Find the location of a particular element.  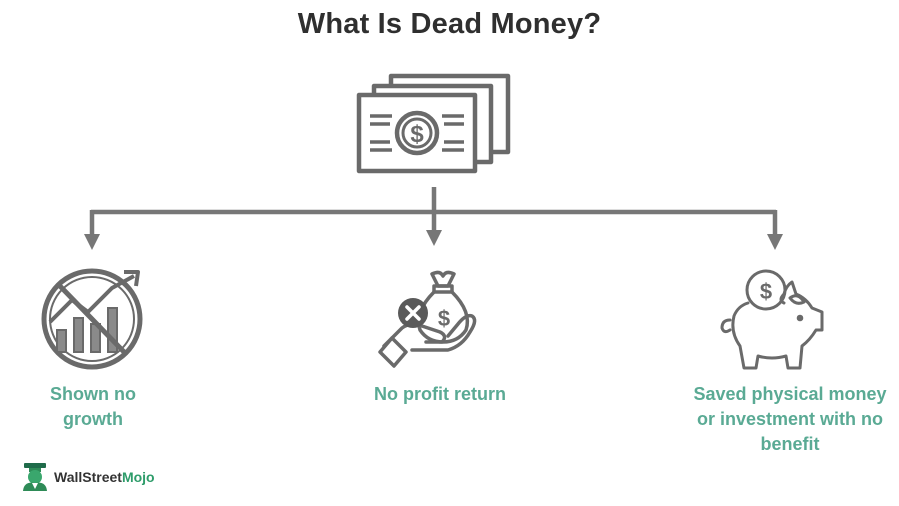

label-shown-no-growth: Shown no growth is located at coordinates (93, 407).